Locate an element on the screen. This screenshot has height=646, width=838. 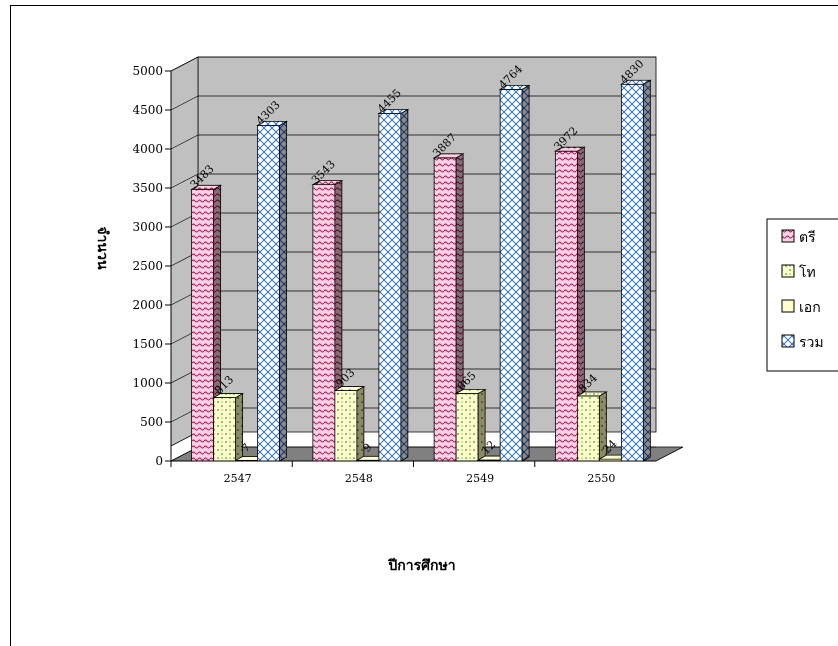
legend-label: ตรี is located at coordinates (807, 238).